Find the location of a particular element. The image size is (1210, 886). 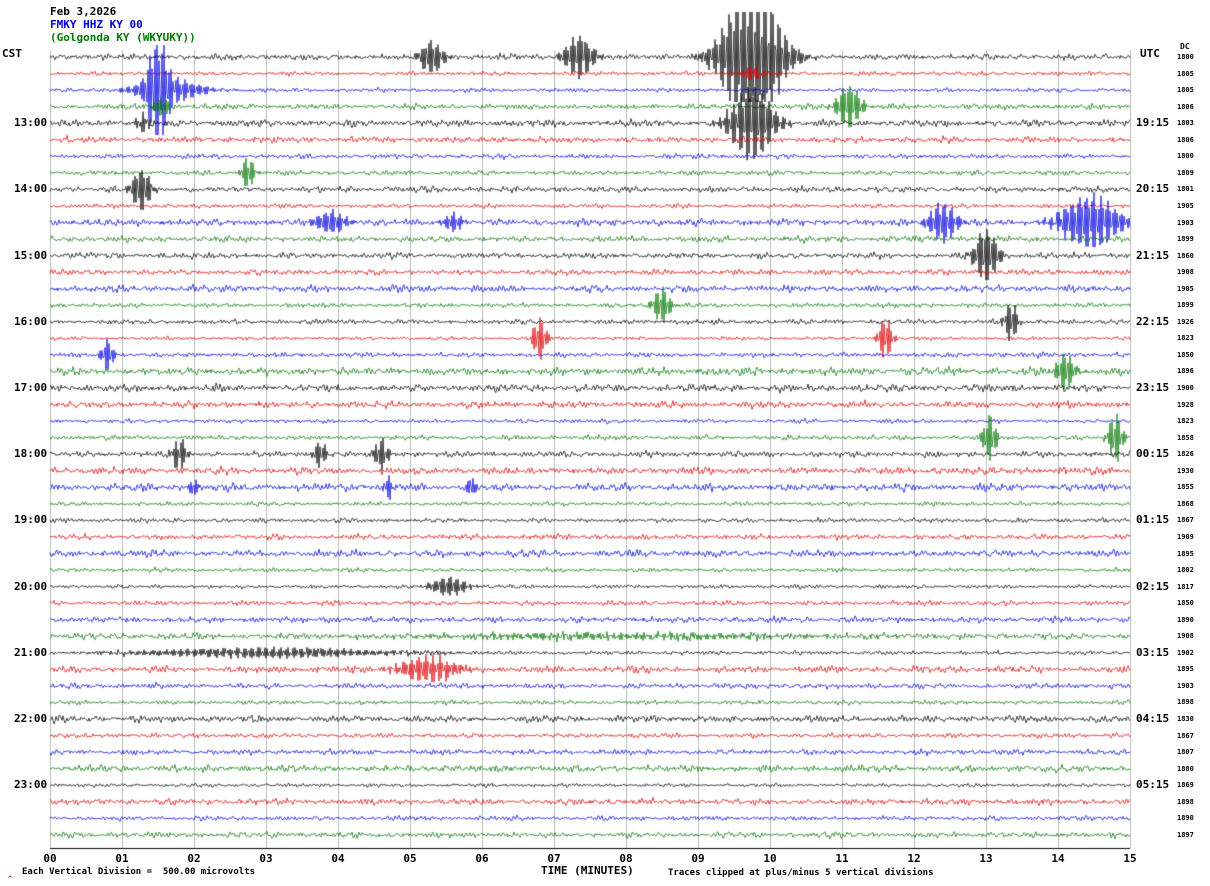

utc-hour-label: 00:15 is located at coordinates (1153, 454).